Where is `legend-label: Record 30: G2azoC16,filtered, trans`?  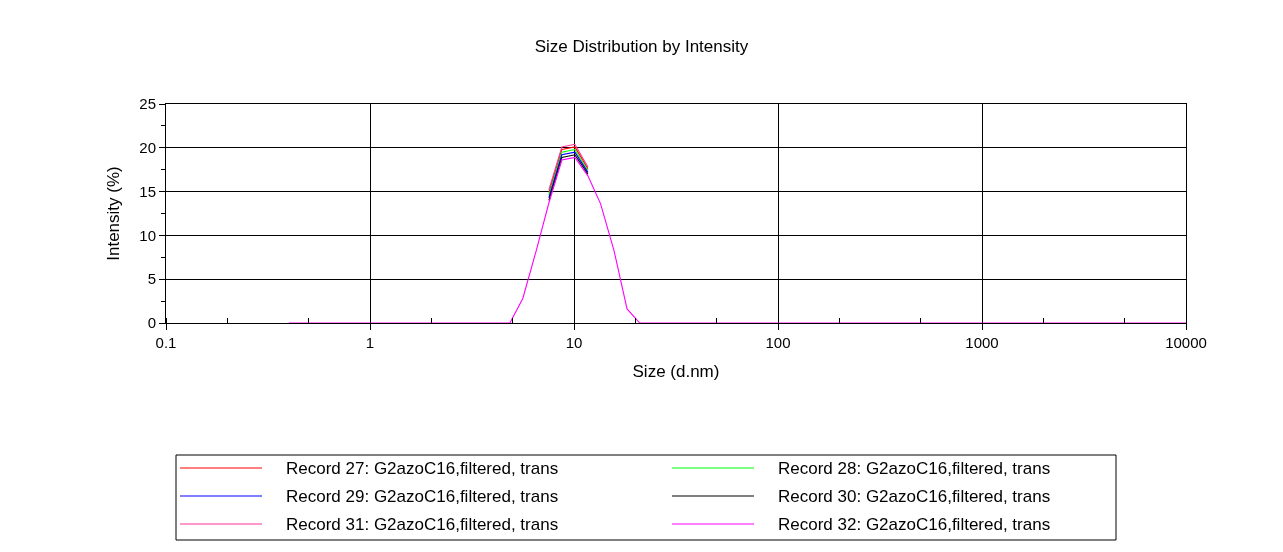
legend-label: Record 30: G2azoC16,filtered, trans is located at coordinates (914, 496).